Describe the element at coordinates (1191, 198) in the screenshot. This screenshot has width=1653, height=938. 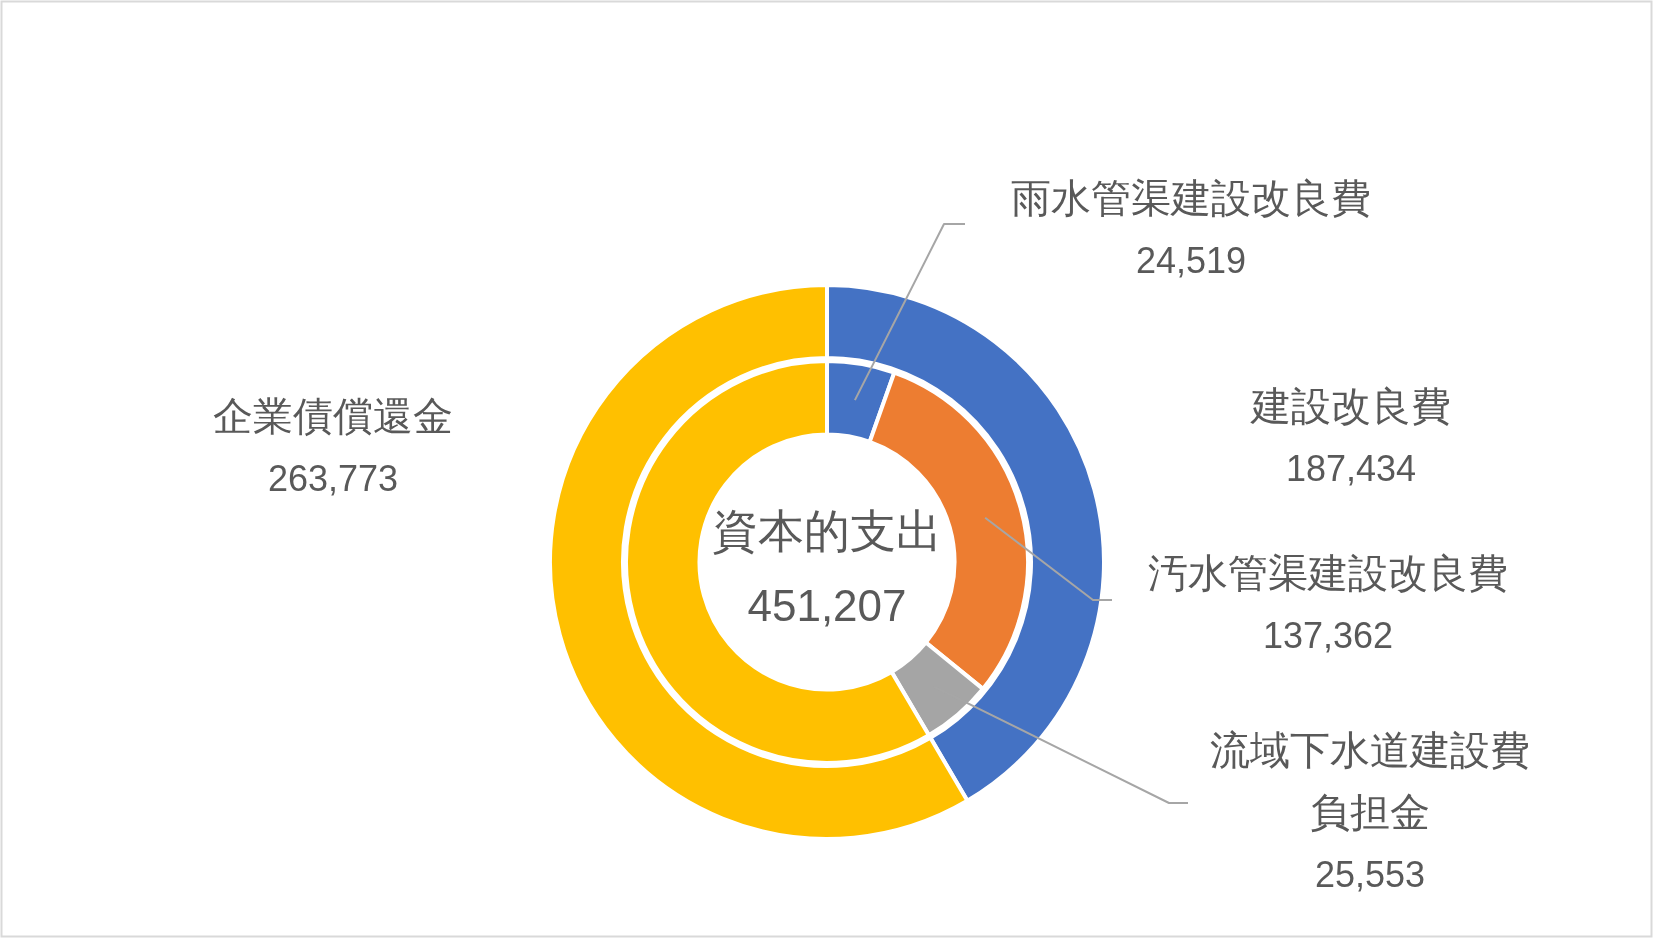
I see `slice-label: 雨水管渠建設改良費` at that location.